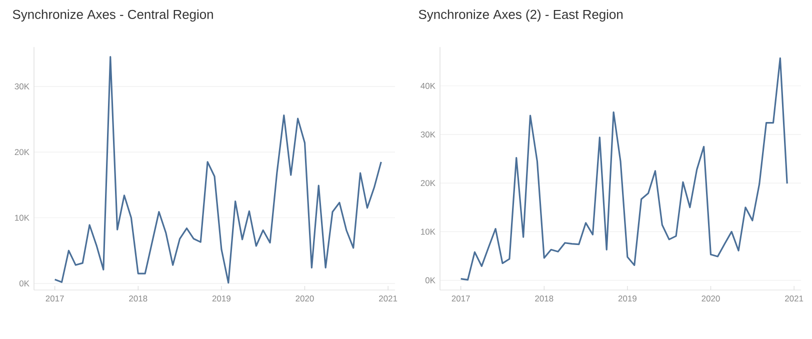 Image resolution: width=812 pixels, height=339 pixels. Describe the element at coordinates (112, 15) in the screenshot. I see `chart-title: Synchronize Axes - Central Region` at that location.